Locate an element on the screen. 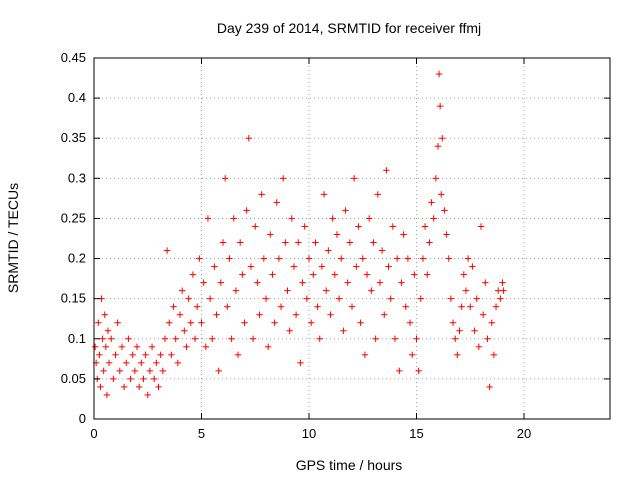 The image size is (640, 480). y-tick-label: 0.35 is located at coordinates (73, 137).